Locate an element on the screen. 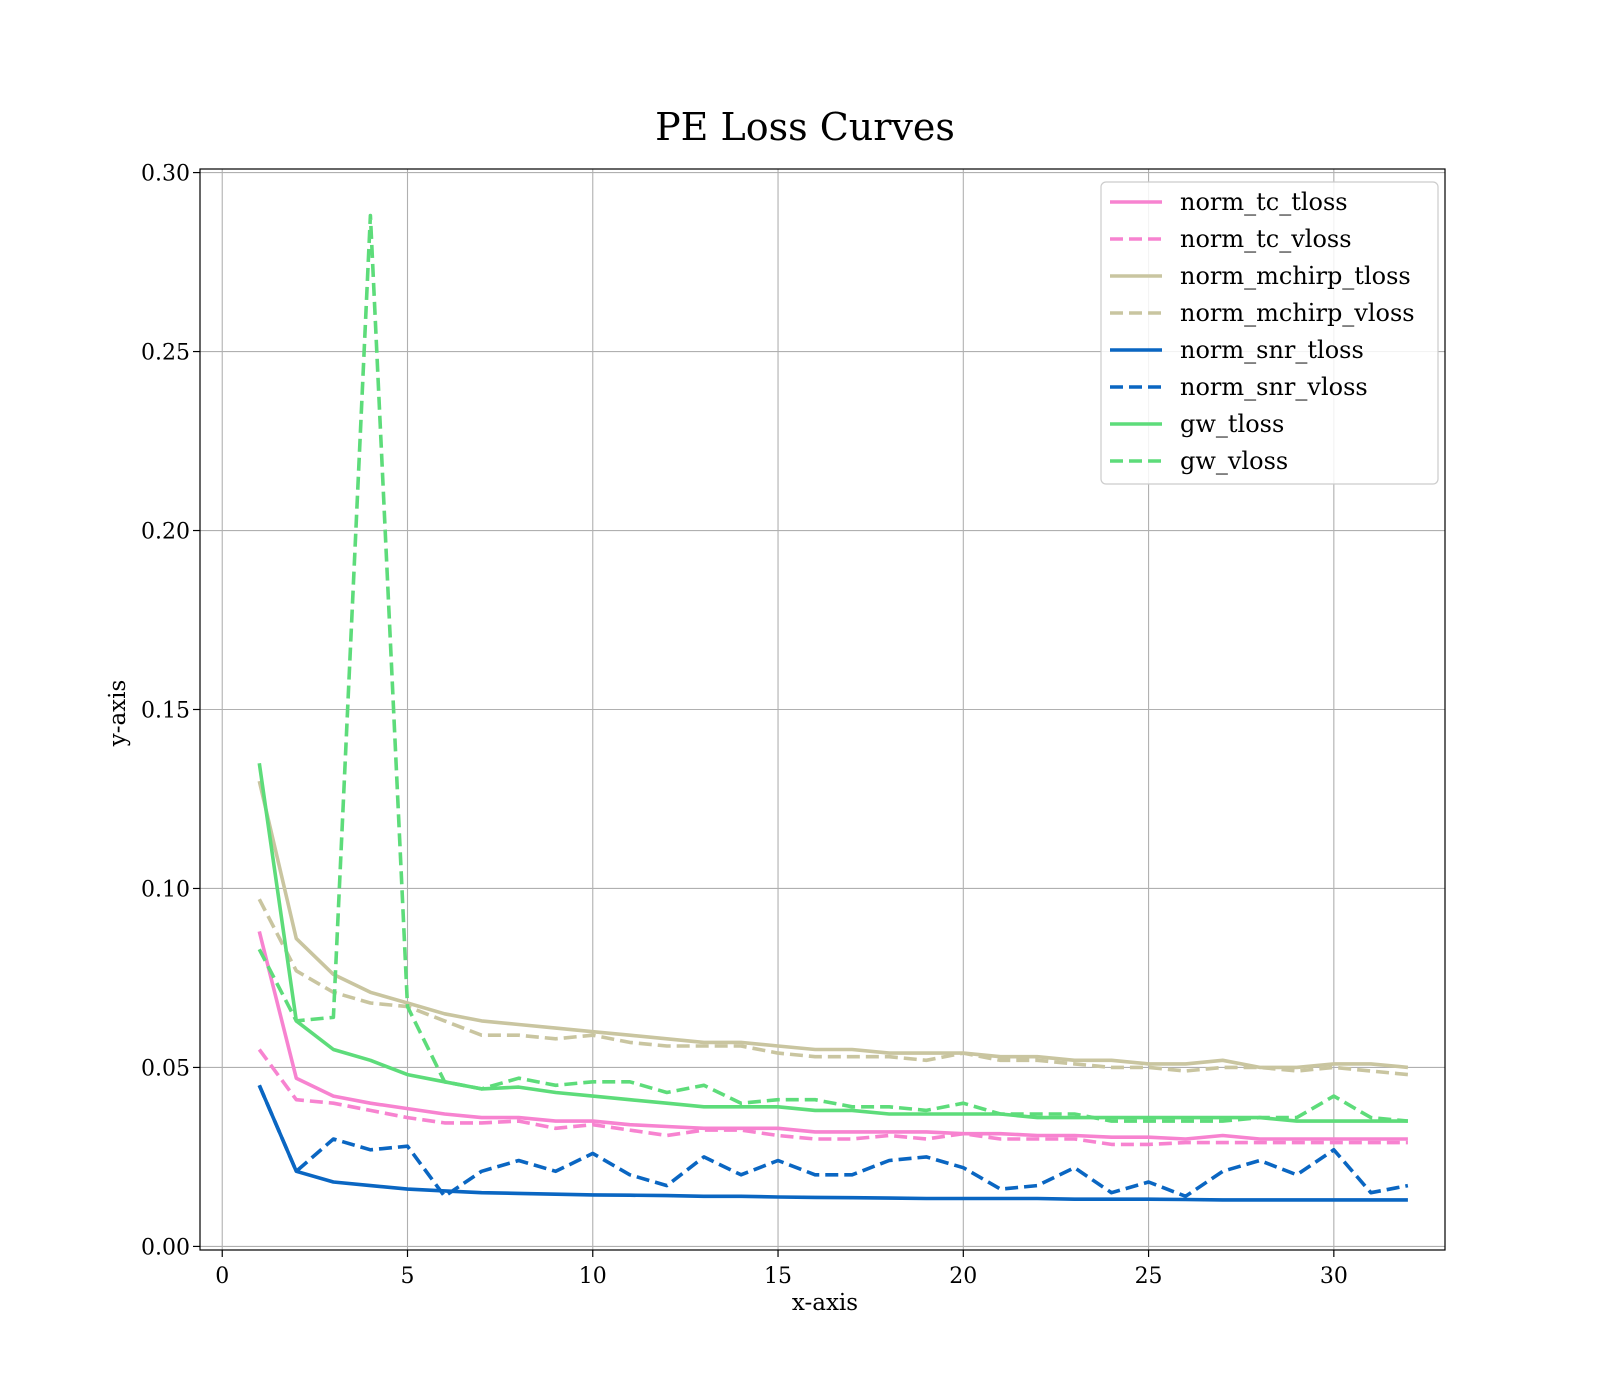  x-tick-label: 0 is located at coordinates (222, 1276).